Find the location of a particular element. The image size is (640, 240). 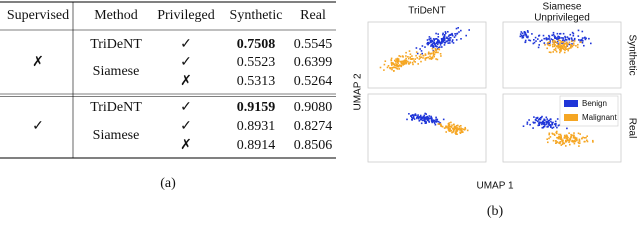

panel is located at coordinates (427, 55).